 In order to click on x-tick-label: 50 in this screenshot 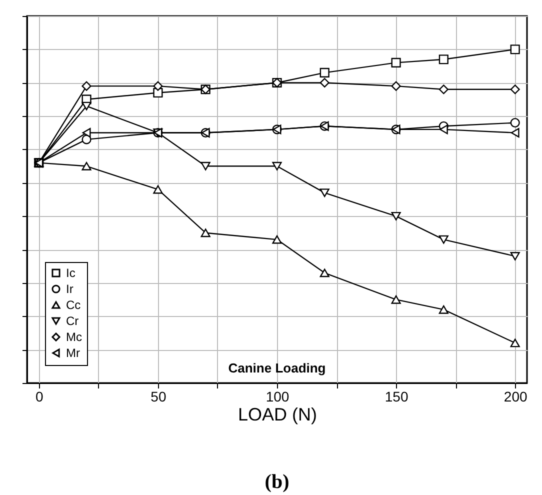, I will do `click(158, 396)`.